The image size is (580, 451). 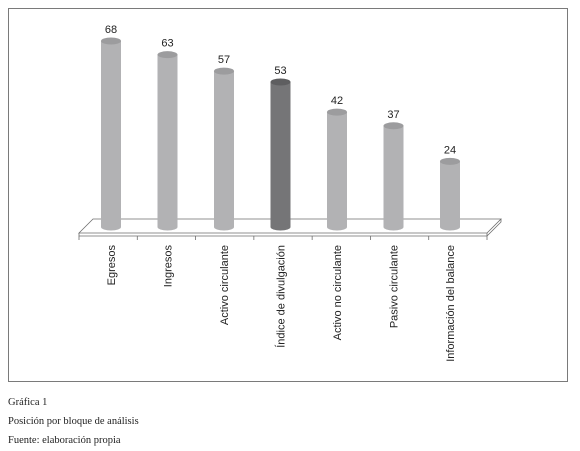 I want to click on x-tick-label: Índice de divulgación, so click(x=281, y=296).